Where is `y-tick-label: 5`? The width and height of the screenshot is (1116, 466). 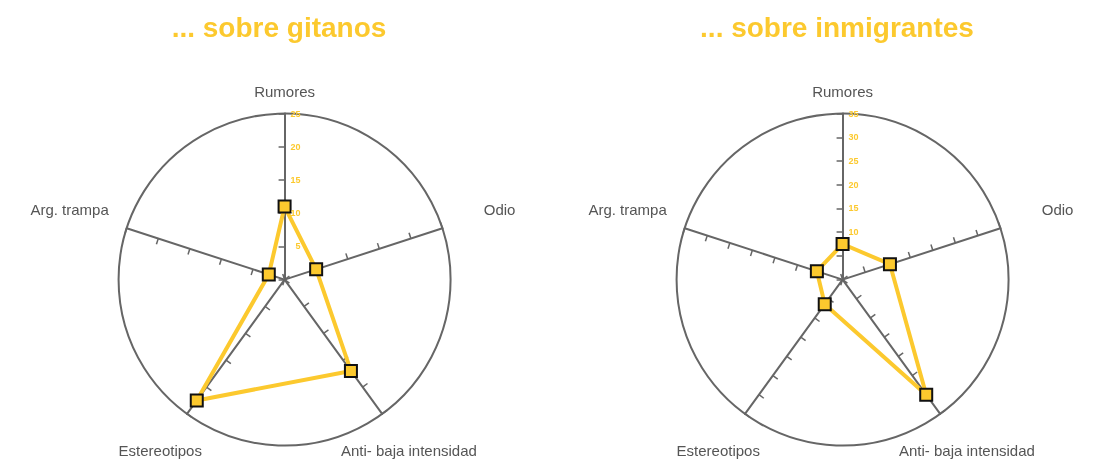 y-tick-label: 5 is located at coordinates (298, 246).